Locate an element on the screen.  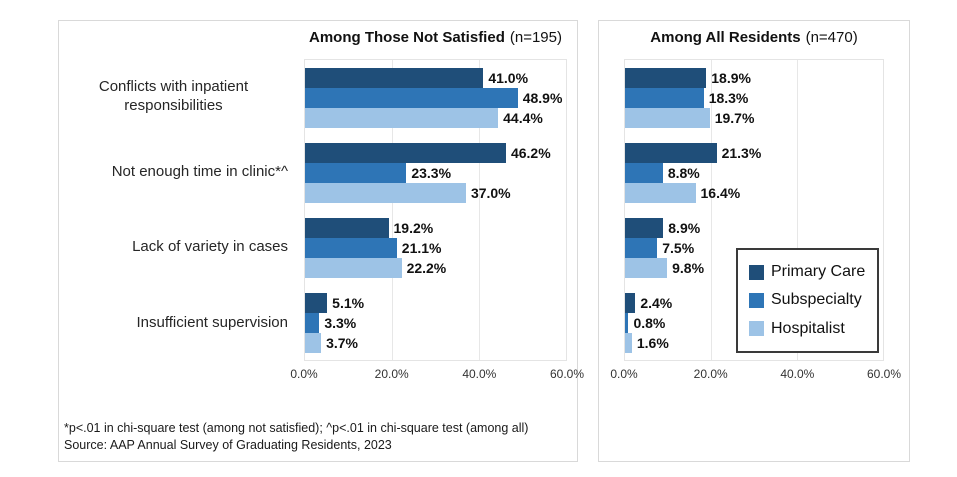
bar-value-label: 19.7% is located at coordinates (734, 117).